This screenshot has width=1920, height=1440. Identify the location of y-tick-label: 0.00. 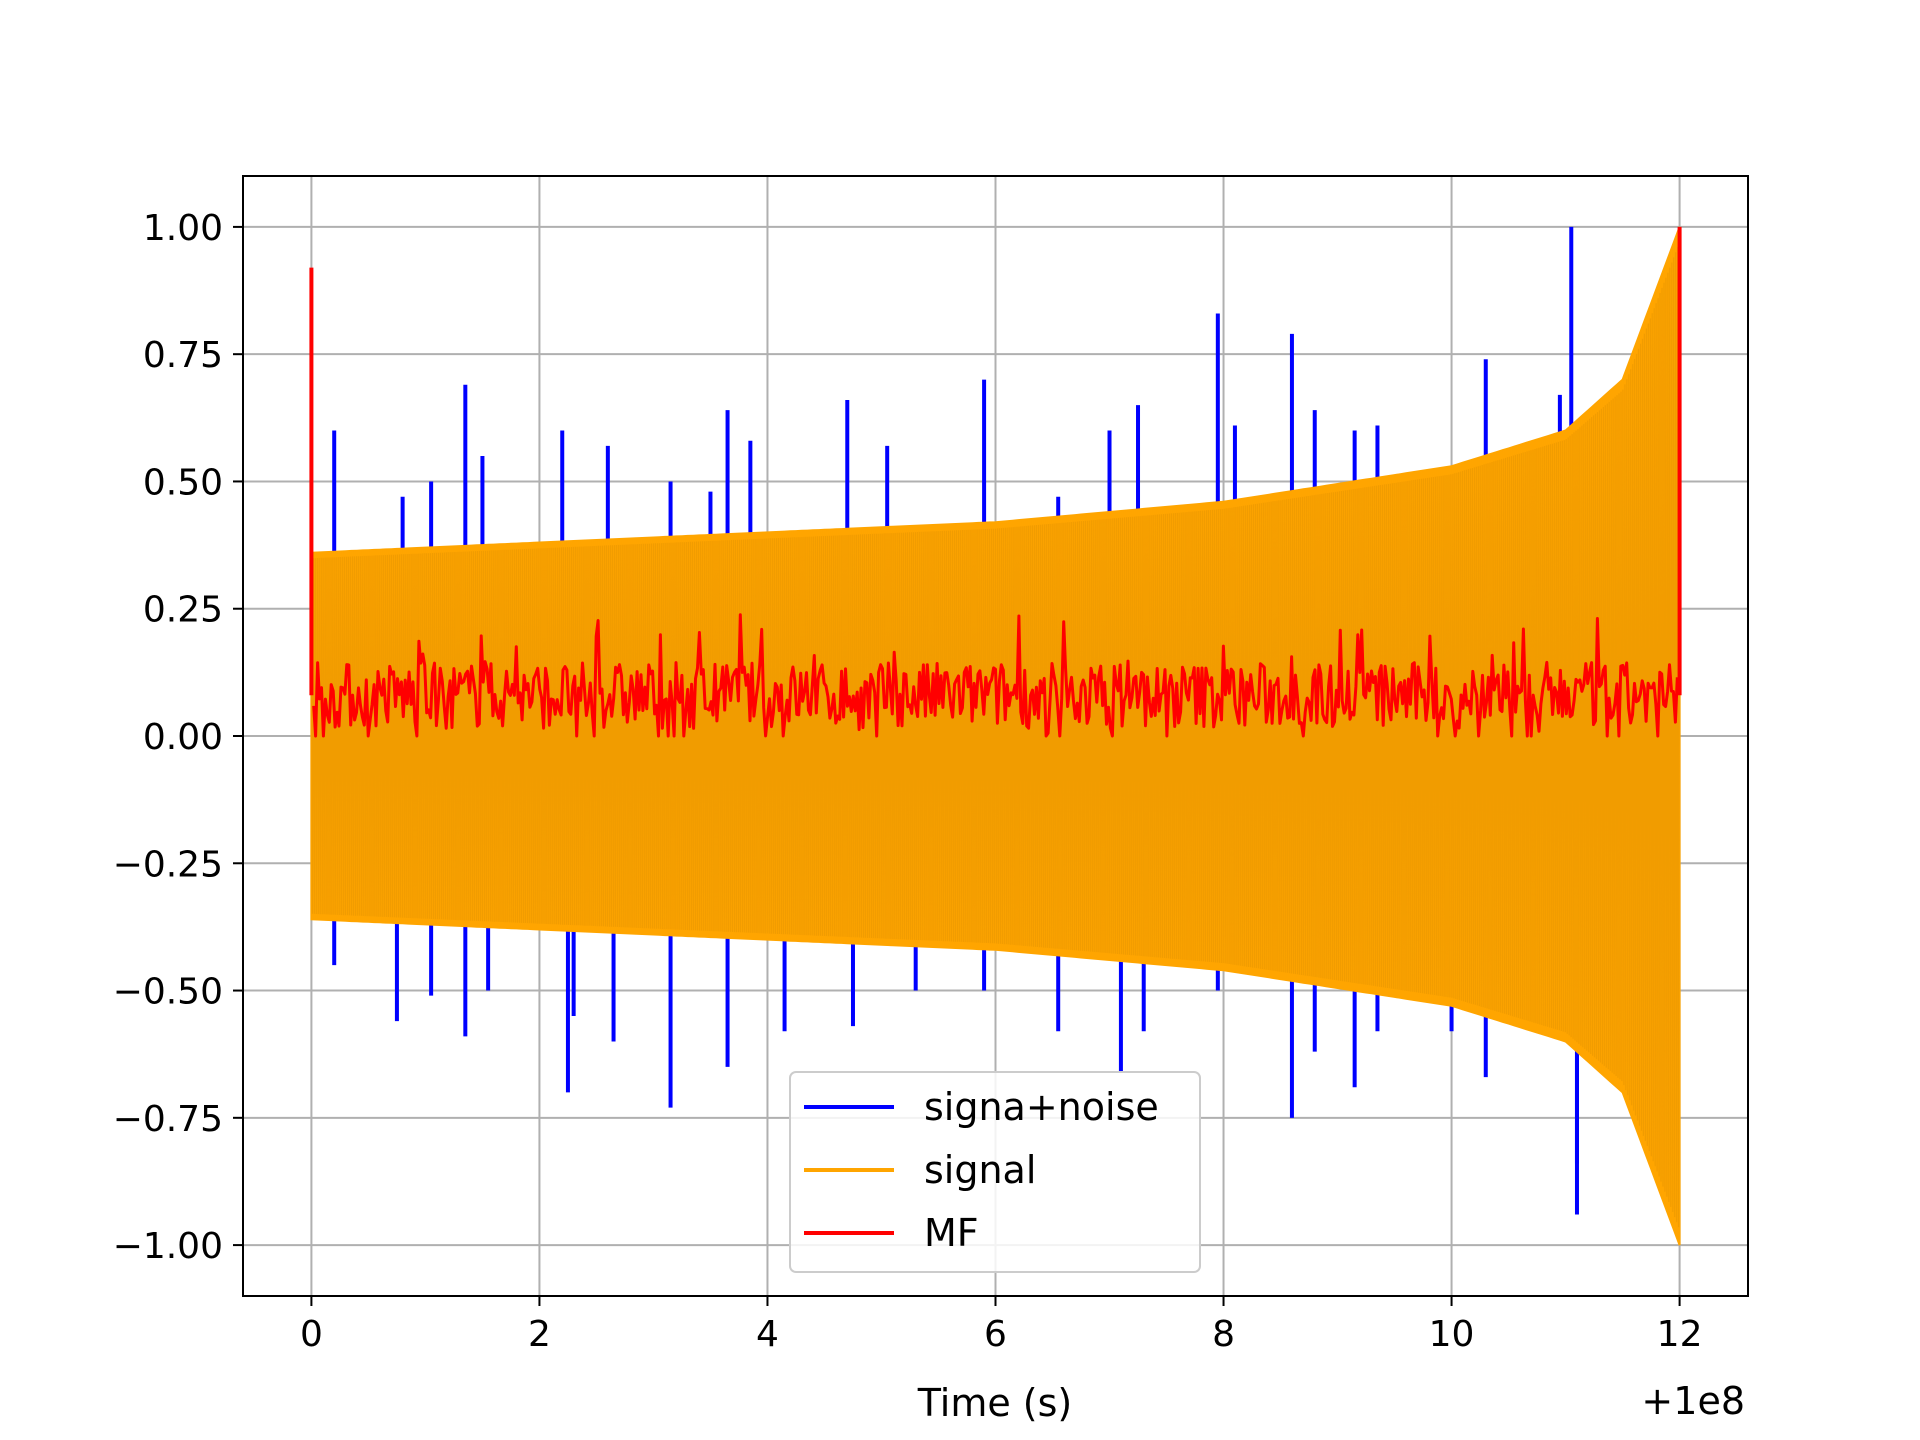
(183, 737).